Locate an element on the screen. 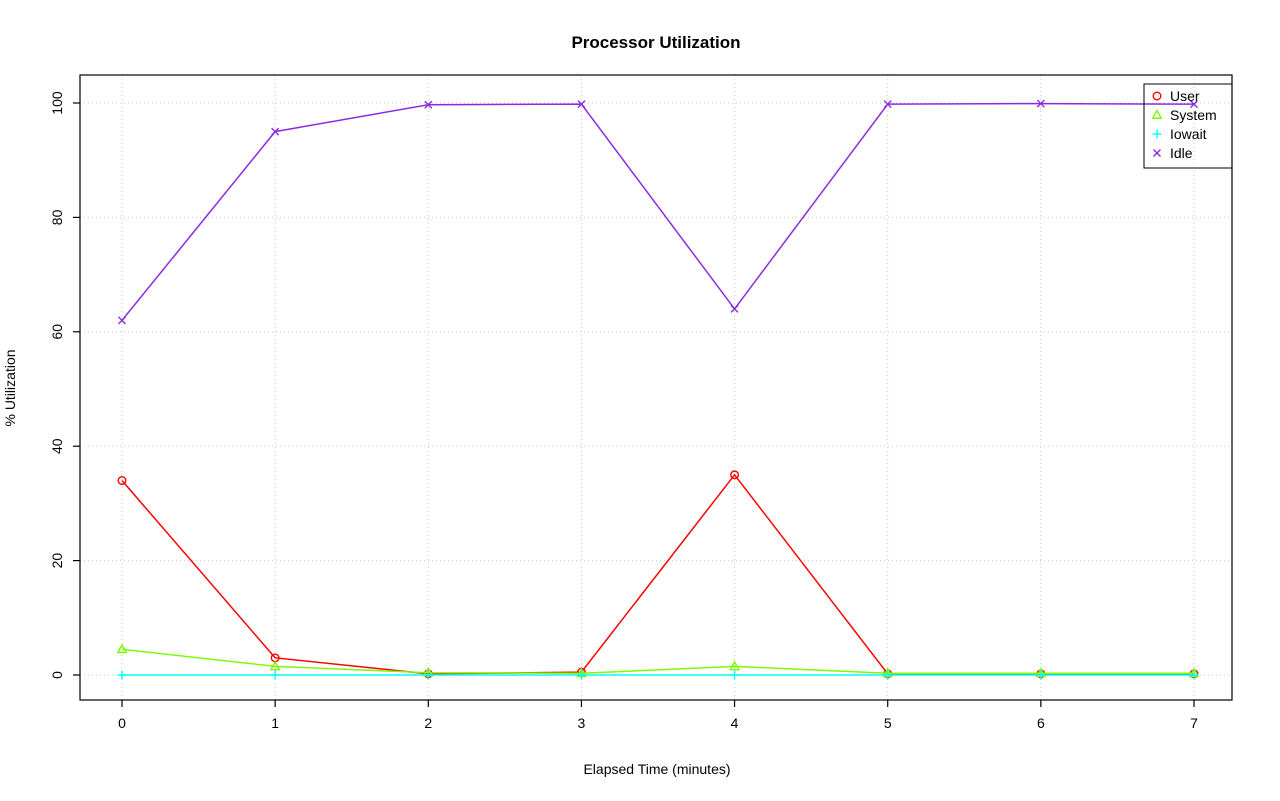  y-tick-label: 0 is located at coordinates (57, 675).